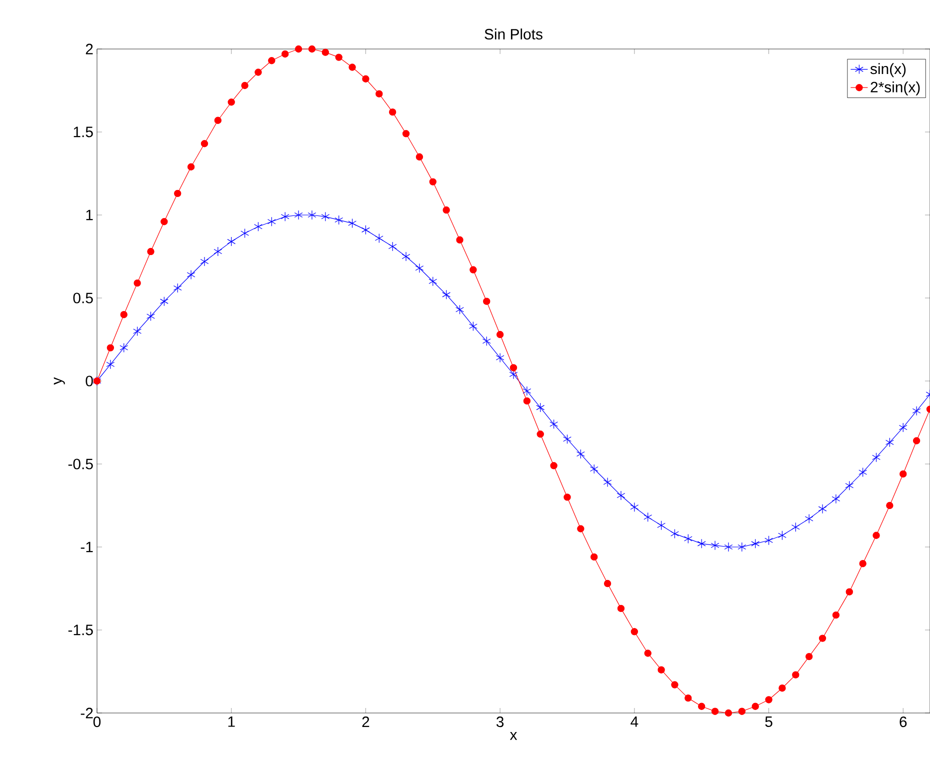 This screenshot has width=930, height=779. Describe the element at coordinates (500, 722) in the screenshot. I see `x-tick-label: 3` at that location.